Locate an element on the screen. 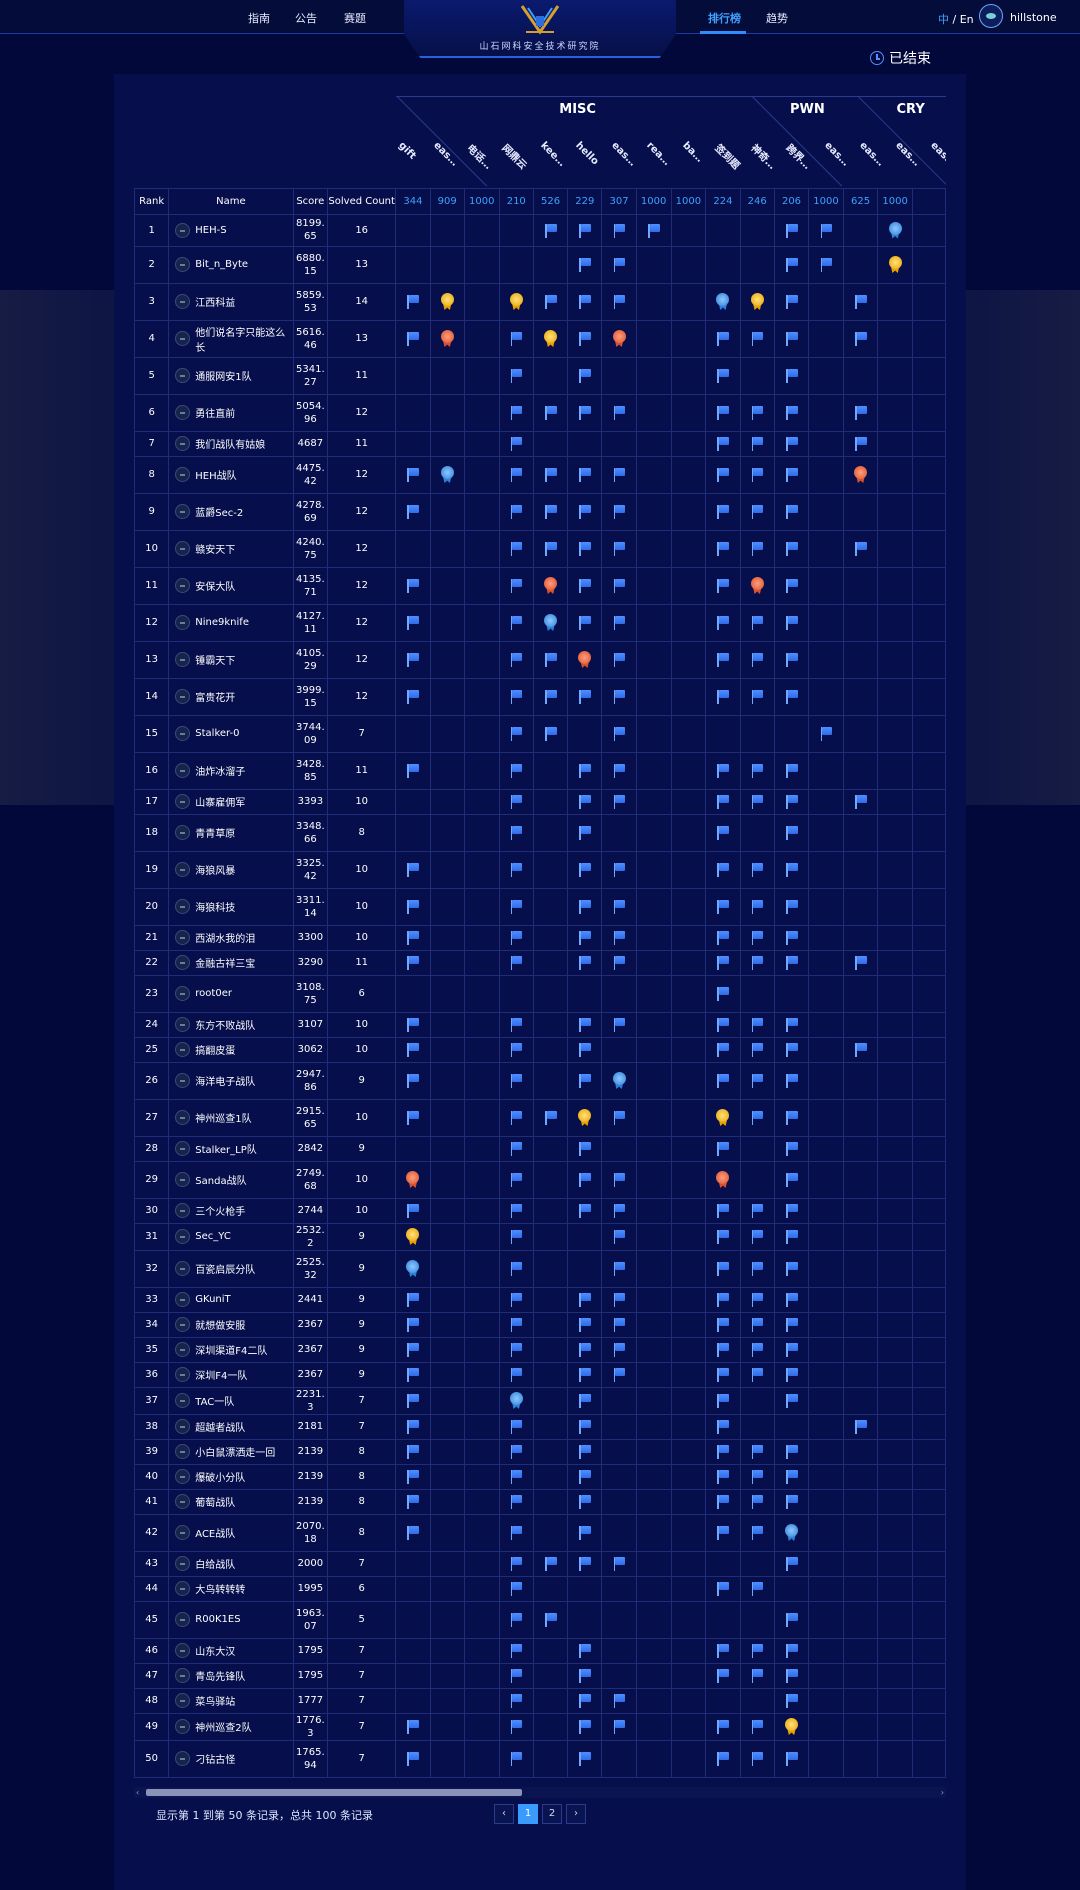 Image resolution: width=1080 pixels, height=1890 pixels. team-name: Nine9knife is located at coordinates (222, 622).